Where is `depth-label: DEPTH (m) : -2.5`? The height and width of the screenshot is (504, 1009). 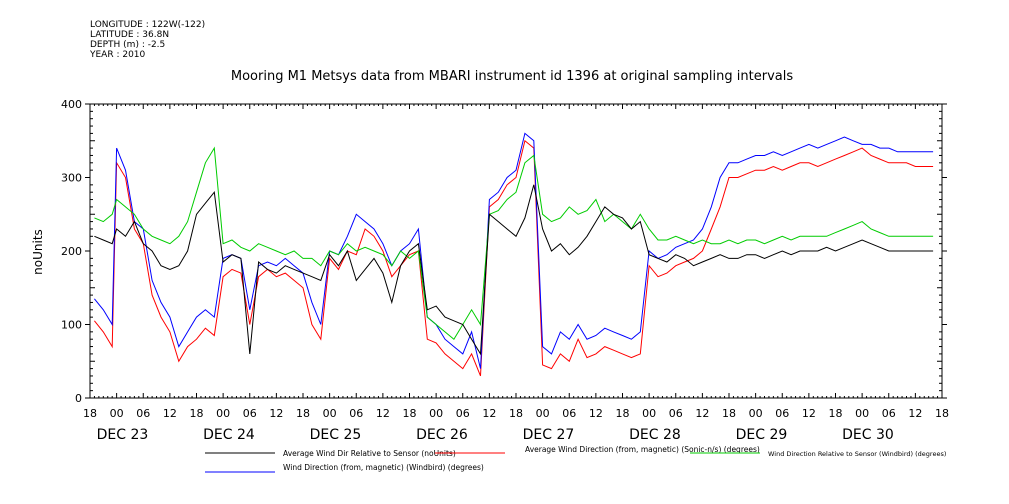 depth-label: DEPTH (m) : -2.5 is located at coordinates (128, 45).